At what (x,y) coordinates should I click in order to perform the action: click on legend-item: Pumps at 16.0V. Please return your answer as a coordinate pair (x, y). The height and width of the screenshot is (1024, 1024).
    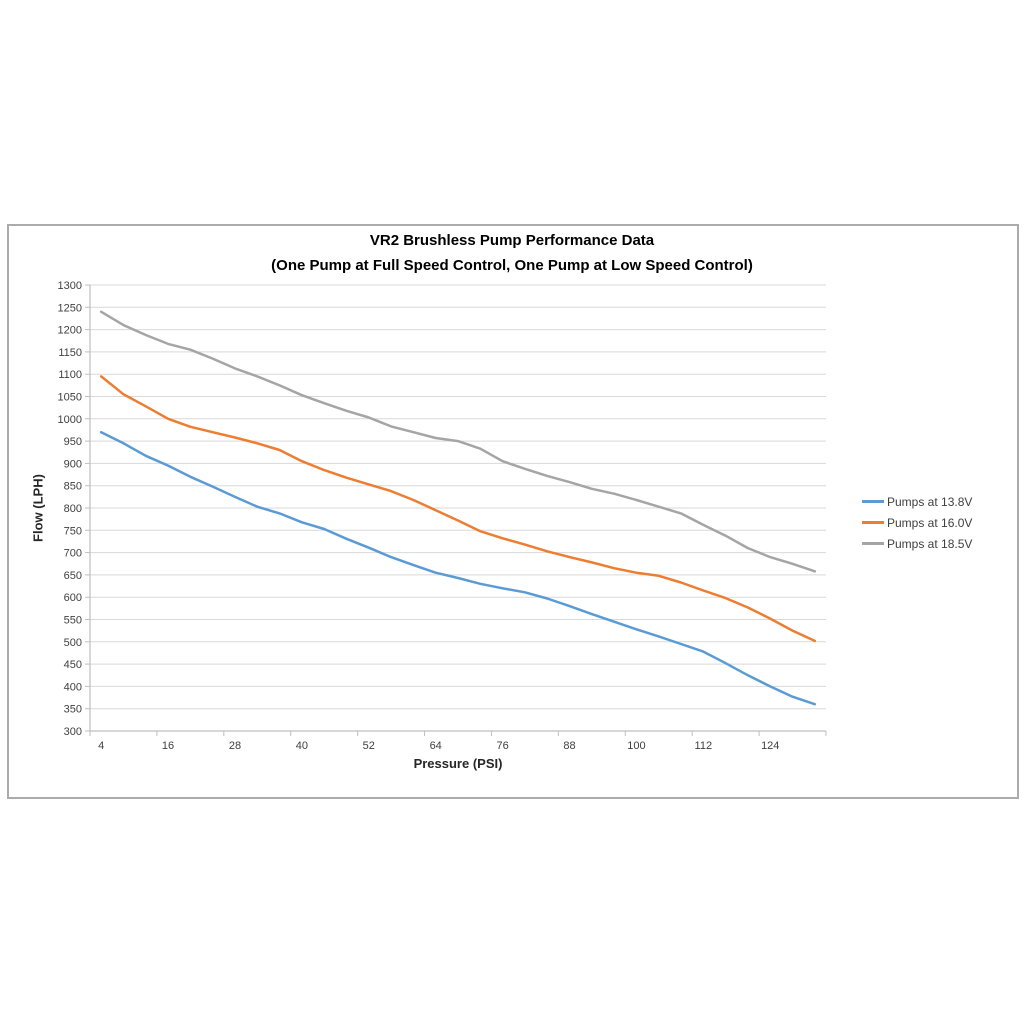
    Looking at the image, I should click on (917, 522).